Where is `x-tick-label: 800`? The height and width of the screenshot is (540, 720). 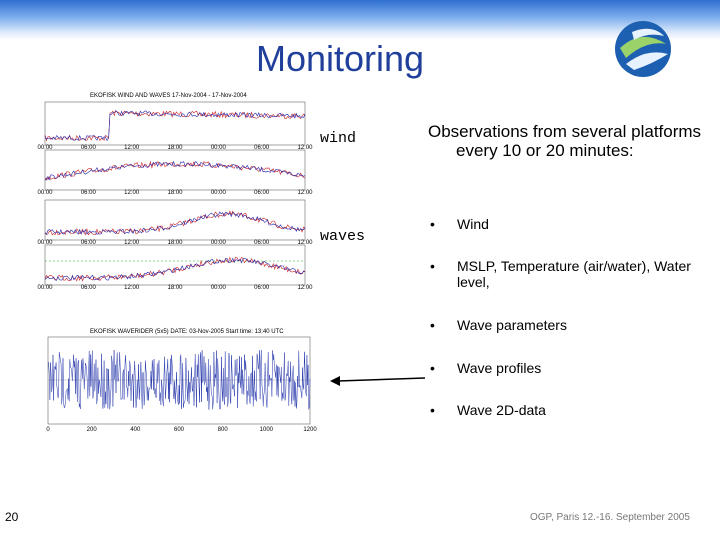 x-tick-label: 800 is located at coordinates (223, 430).